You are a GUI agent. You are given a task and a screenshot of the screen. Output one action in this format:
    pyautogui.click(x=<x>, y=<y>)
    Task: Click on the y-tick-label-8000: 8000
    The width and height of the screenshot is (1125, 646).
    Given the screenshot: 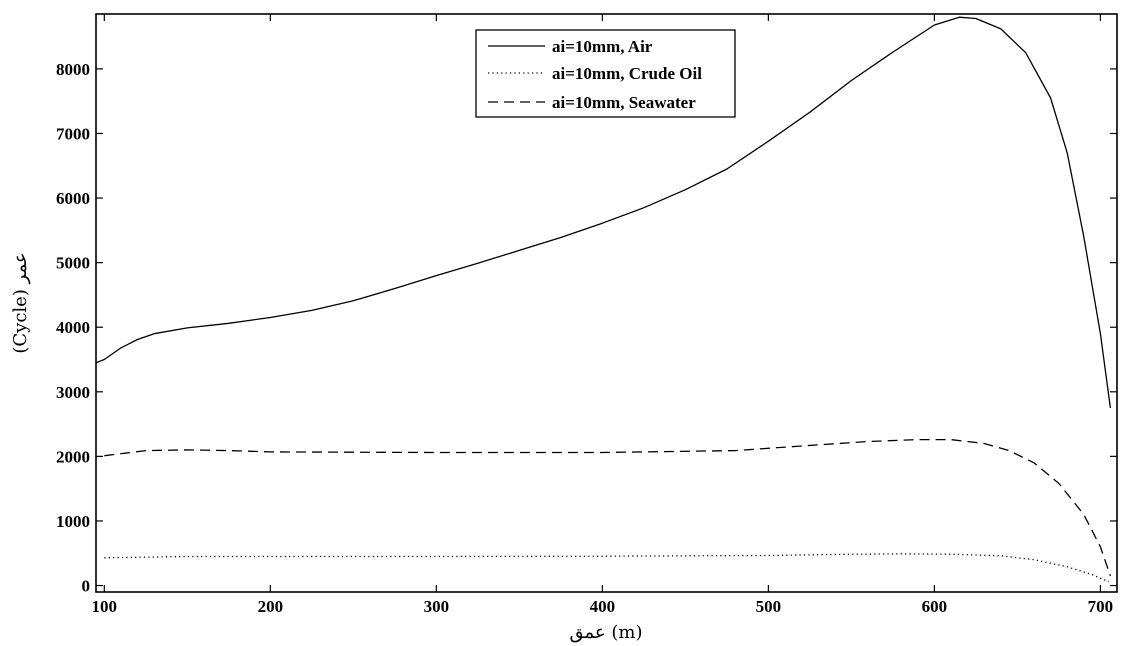 What is the action you would take?
    pyautogui.click(x=73, y=69)
    